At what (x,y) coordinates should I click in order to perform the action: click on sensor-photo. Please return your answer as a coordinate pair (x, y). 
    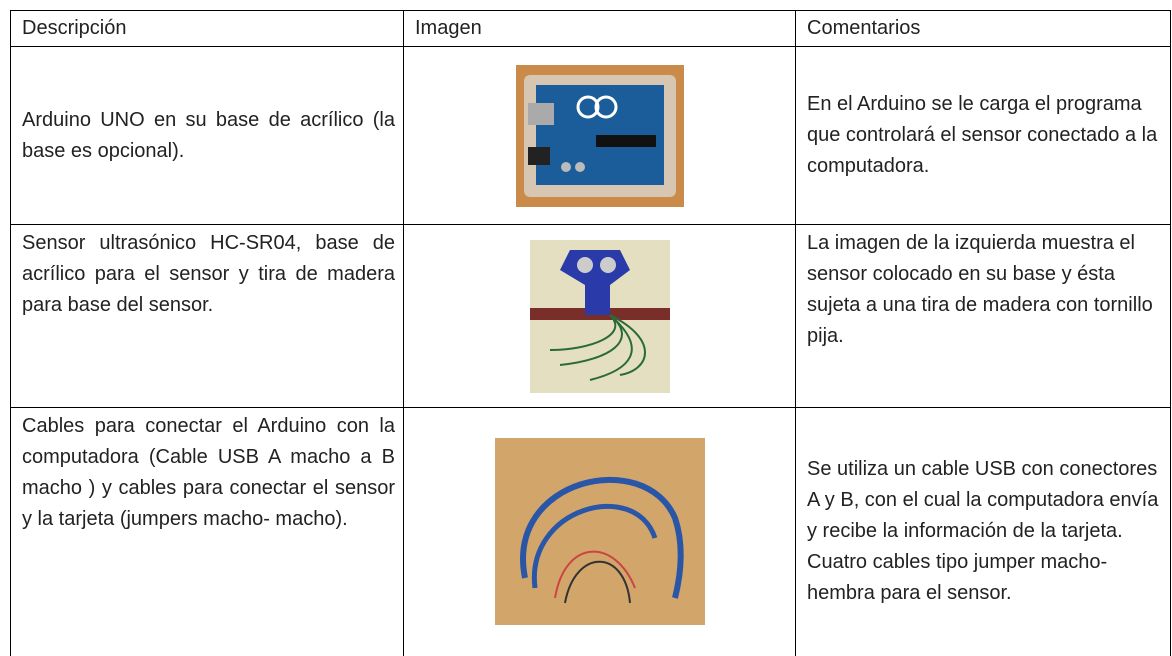
    Looking at the image, I should click on (599, 316).